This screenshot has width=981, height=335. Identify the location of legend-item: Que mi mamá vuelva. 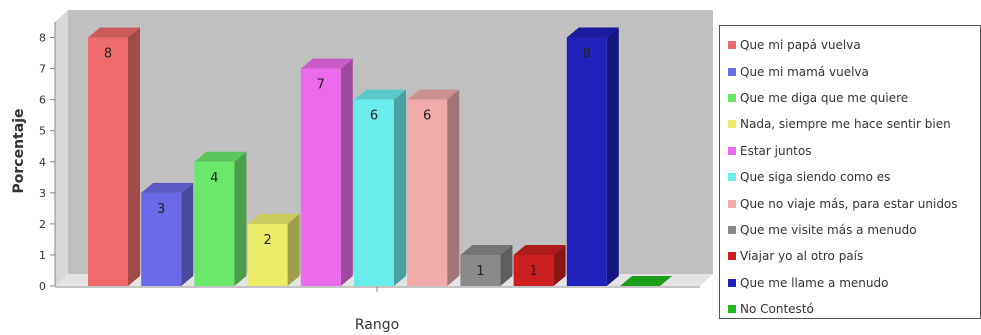
(854, 71).